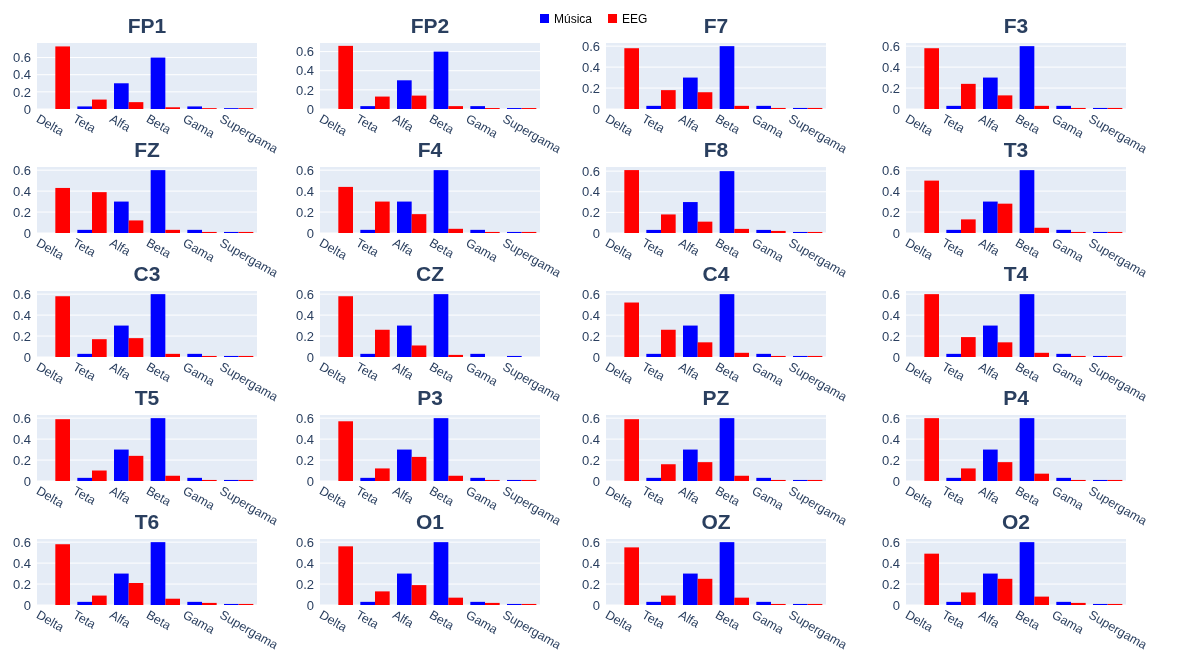 Image resolution: width=1192 pixels, height=662 pixels. I want to click on chart-title: CZ, so click(430, 273).